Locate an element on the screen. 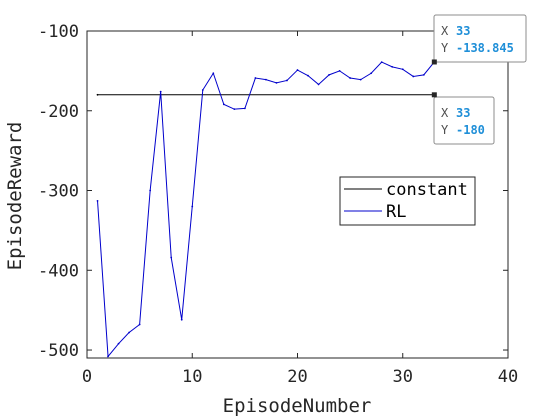 The height and width of the screenshot is (420, 560). y-tick-label: -400 is located at coordinates (58, 271).